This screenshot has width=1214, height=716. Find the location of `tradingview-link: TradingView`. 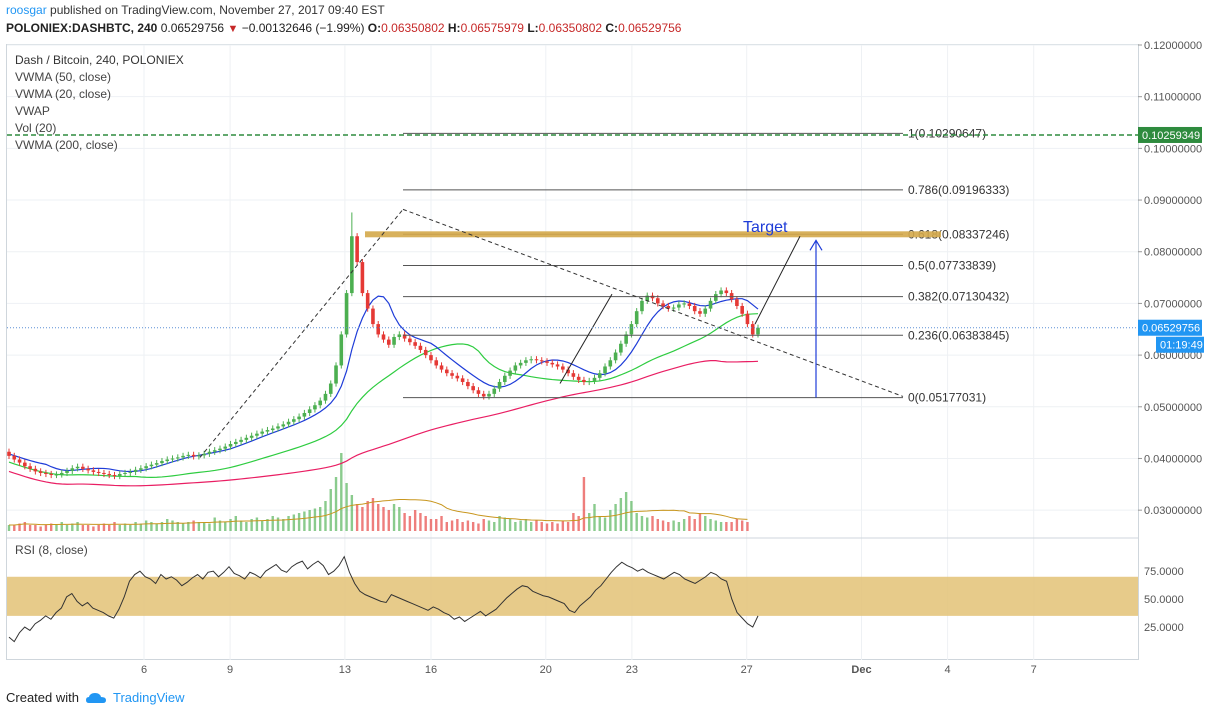

tradingview-link: TradingView is located at coordinates (148, 697).